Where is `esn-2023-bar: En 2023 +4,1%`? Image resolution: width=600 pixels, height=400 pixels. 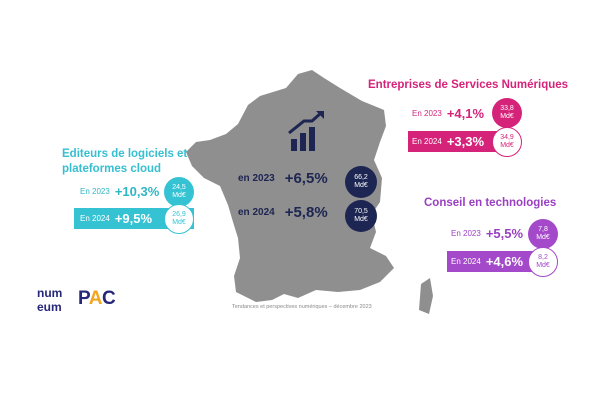 esn-2023-bar: En 2023 +4,1% is located at coordinates (455, 113).